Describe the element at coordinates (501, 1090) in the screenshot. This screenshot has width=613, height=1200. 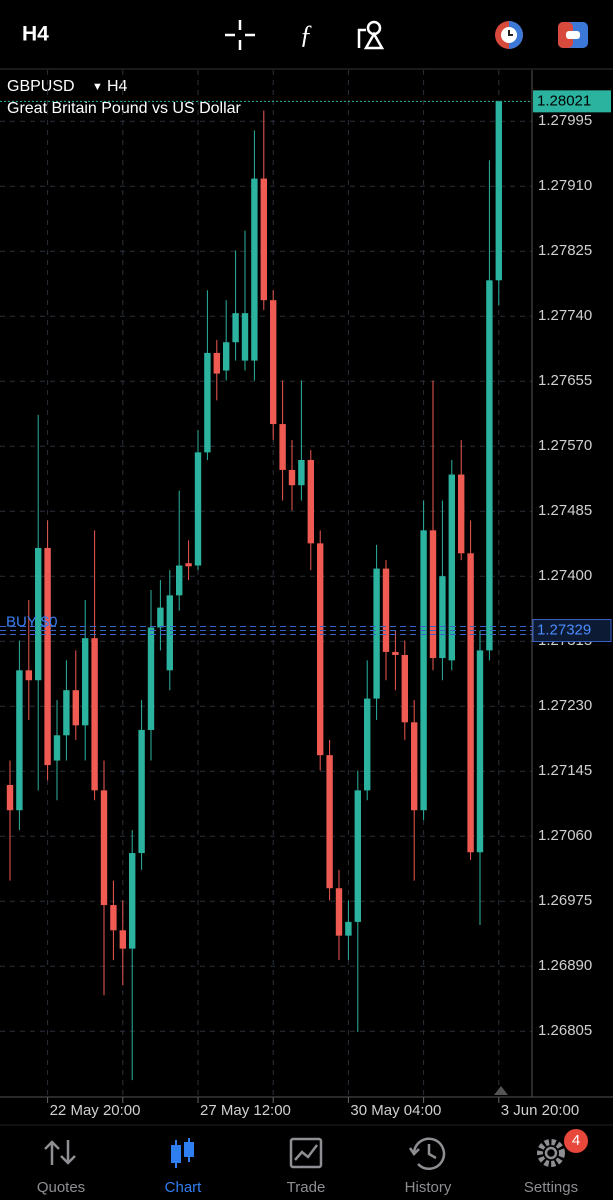
I see `scroll-marker` at that location.